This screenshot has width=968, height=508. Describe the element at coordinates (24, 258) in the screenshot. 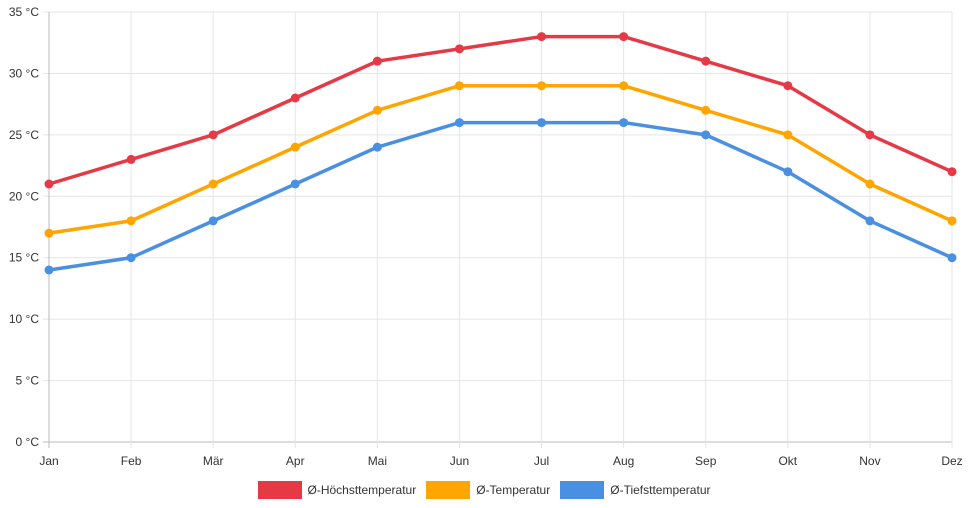

I see `y-tick-label: 15 °C` at that location.